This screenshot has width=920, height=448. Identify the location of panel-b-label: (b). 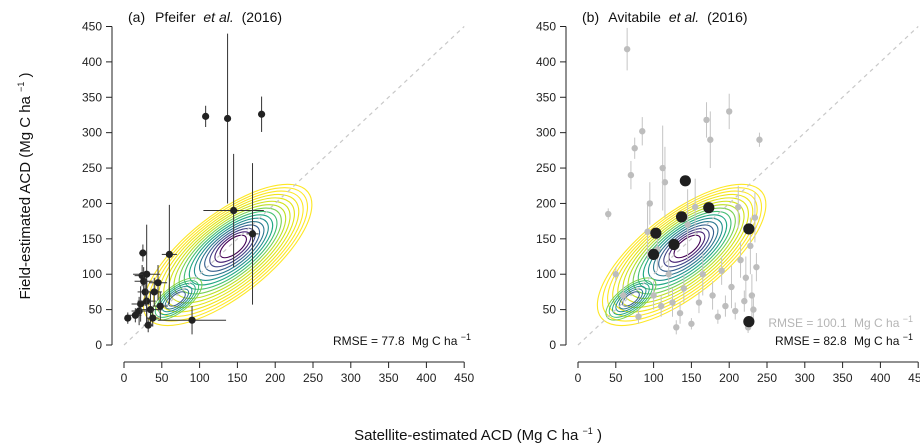
(590, 17).